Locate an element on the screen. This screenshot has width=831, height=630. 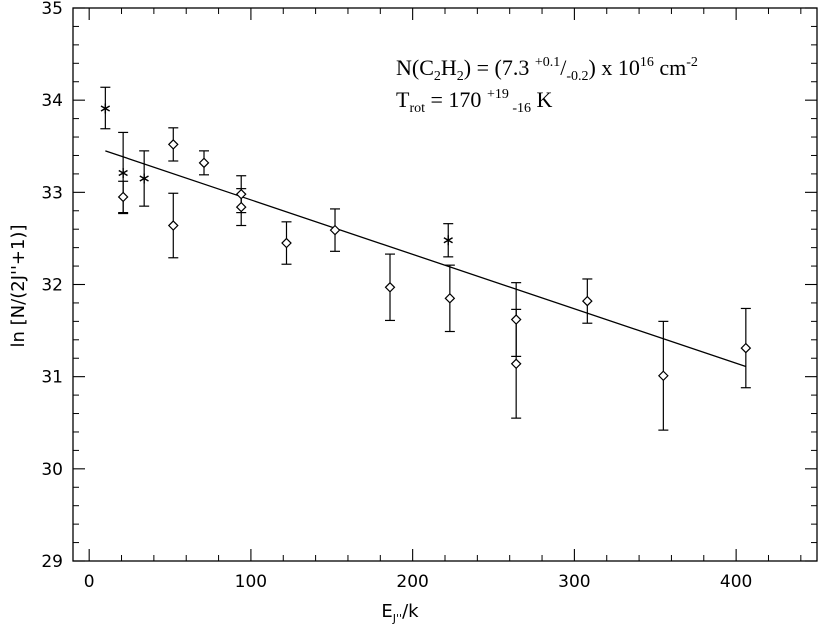
y-tick-label: 32 is located at coordinates (52, 286).